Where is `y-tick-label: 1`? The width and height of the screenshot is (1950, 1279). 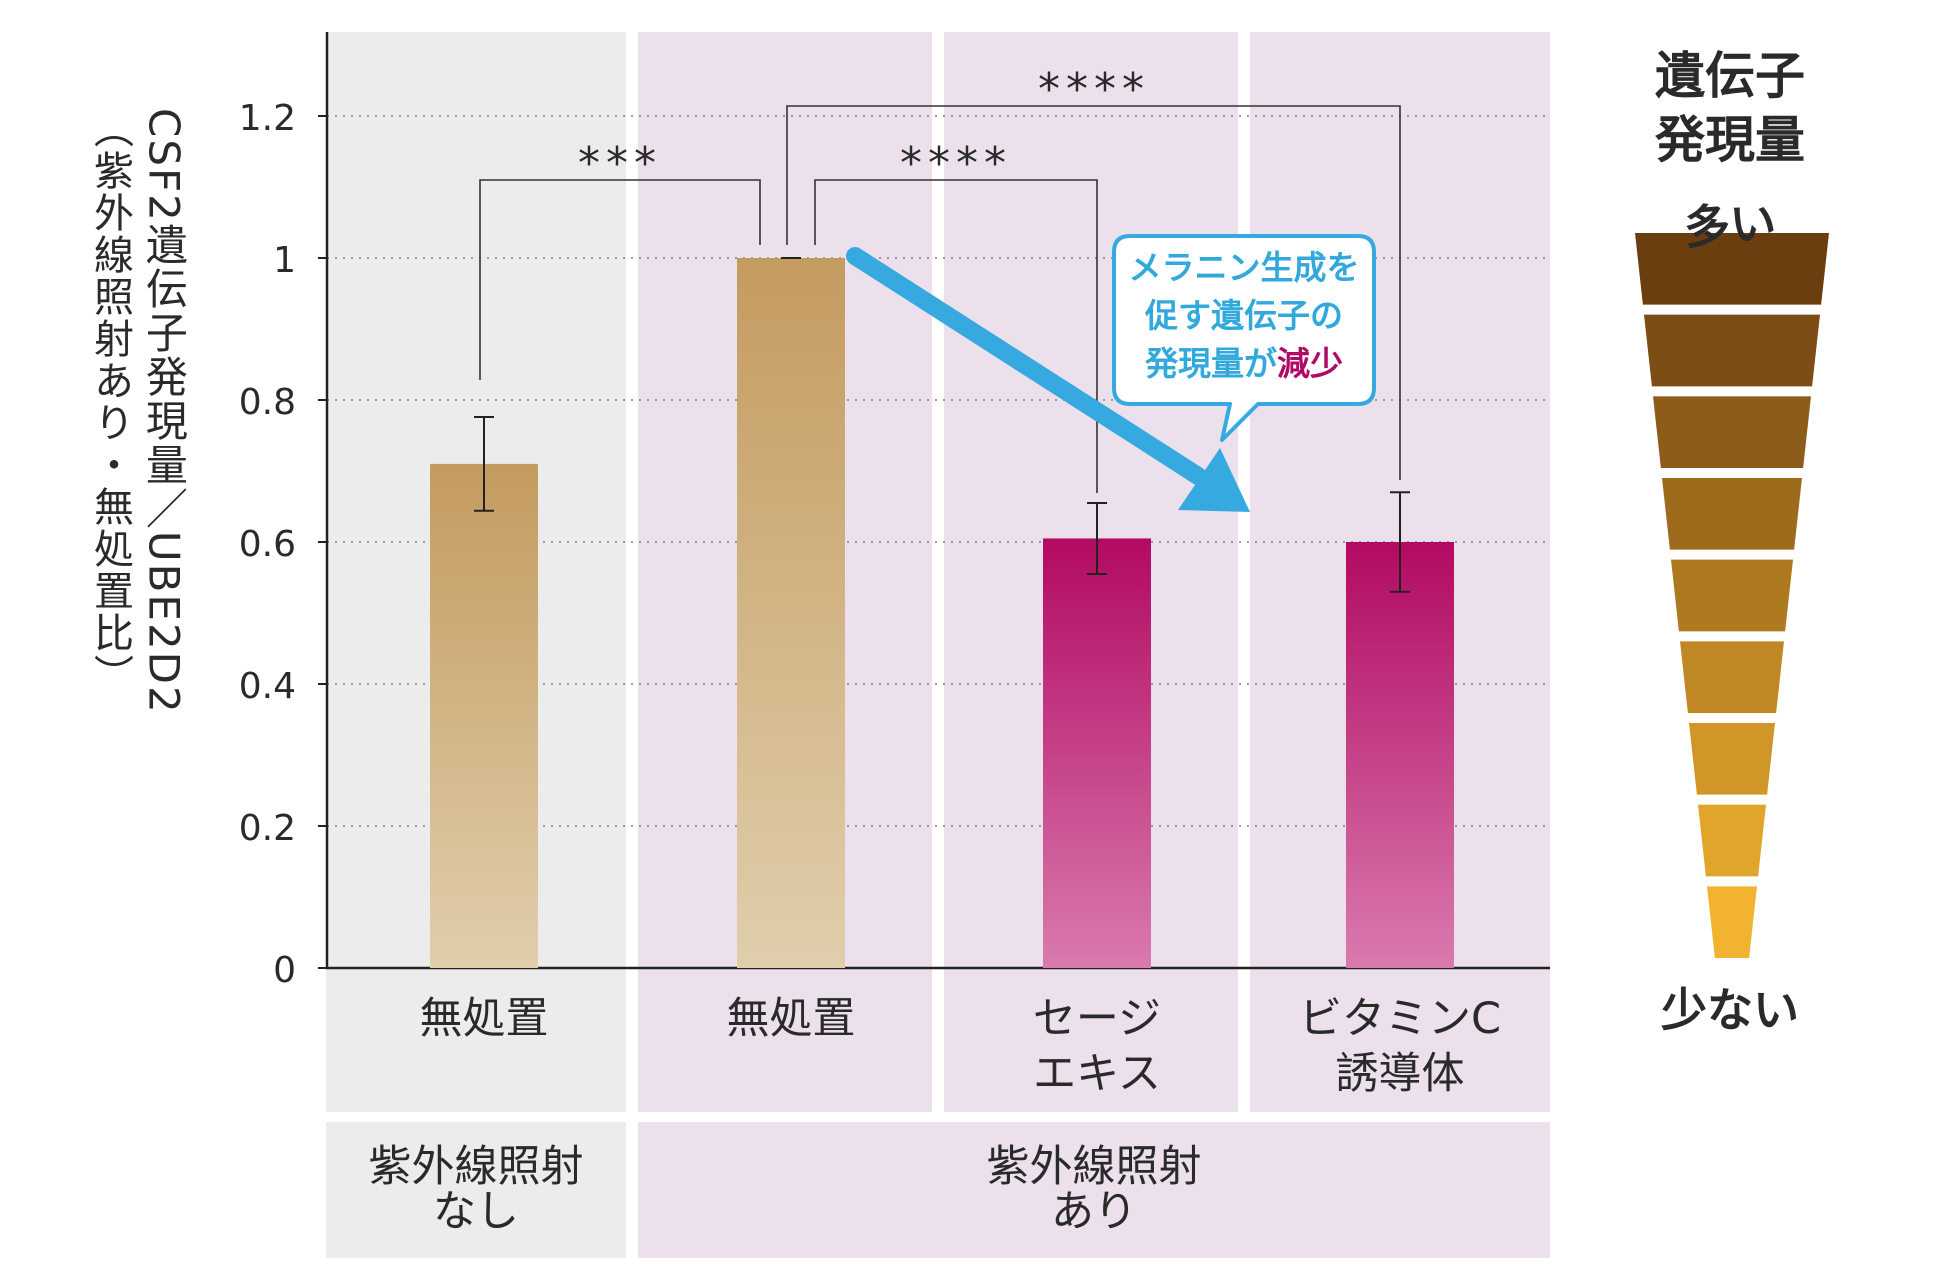
y-tick-label: 1 is located at coordinates (284, 260).